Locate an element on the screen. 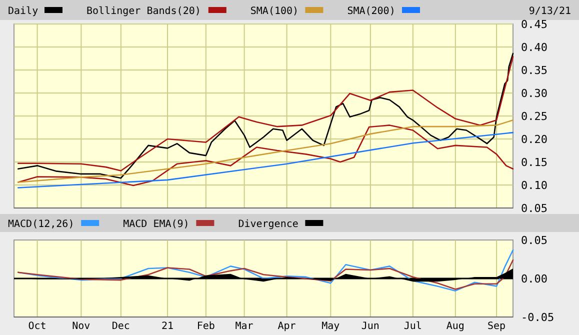 The image size is (579, 335). x-tick-label: Feb is located at coordinates (205, 326).